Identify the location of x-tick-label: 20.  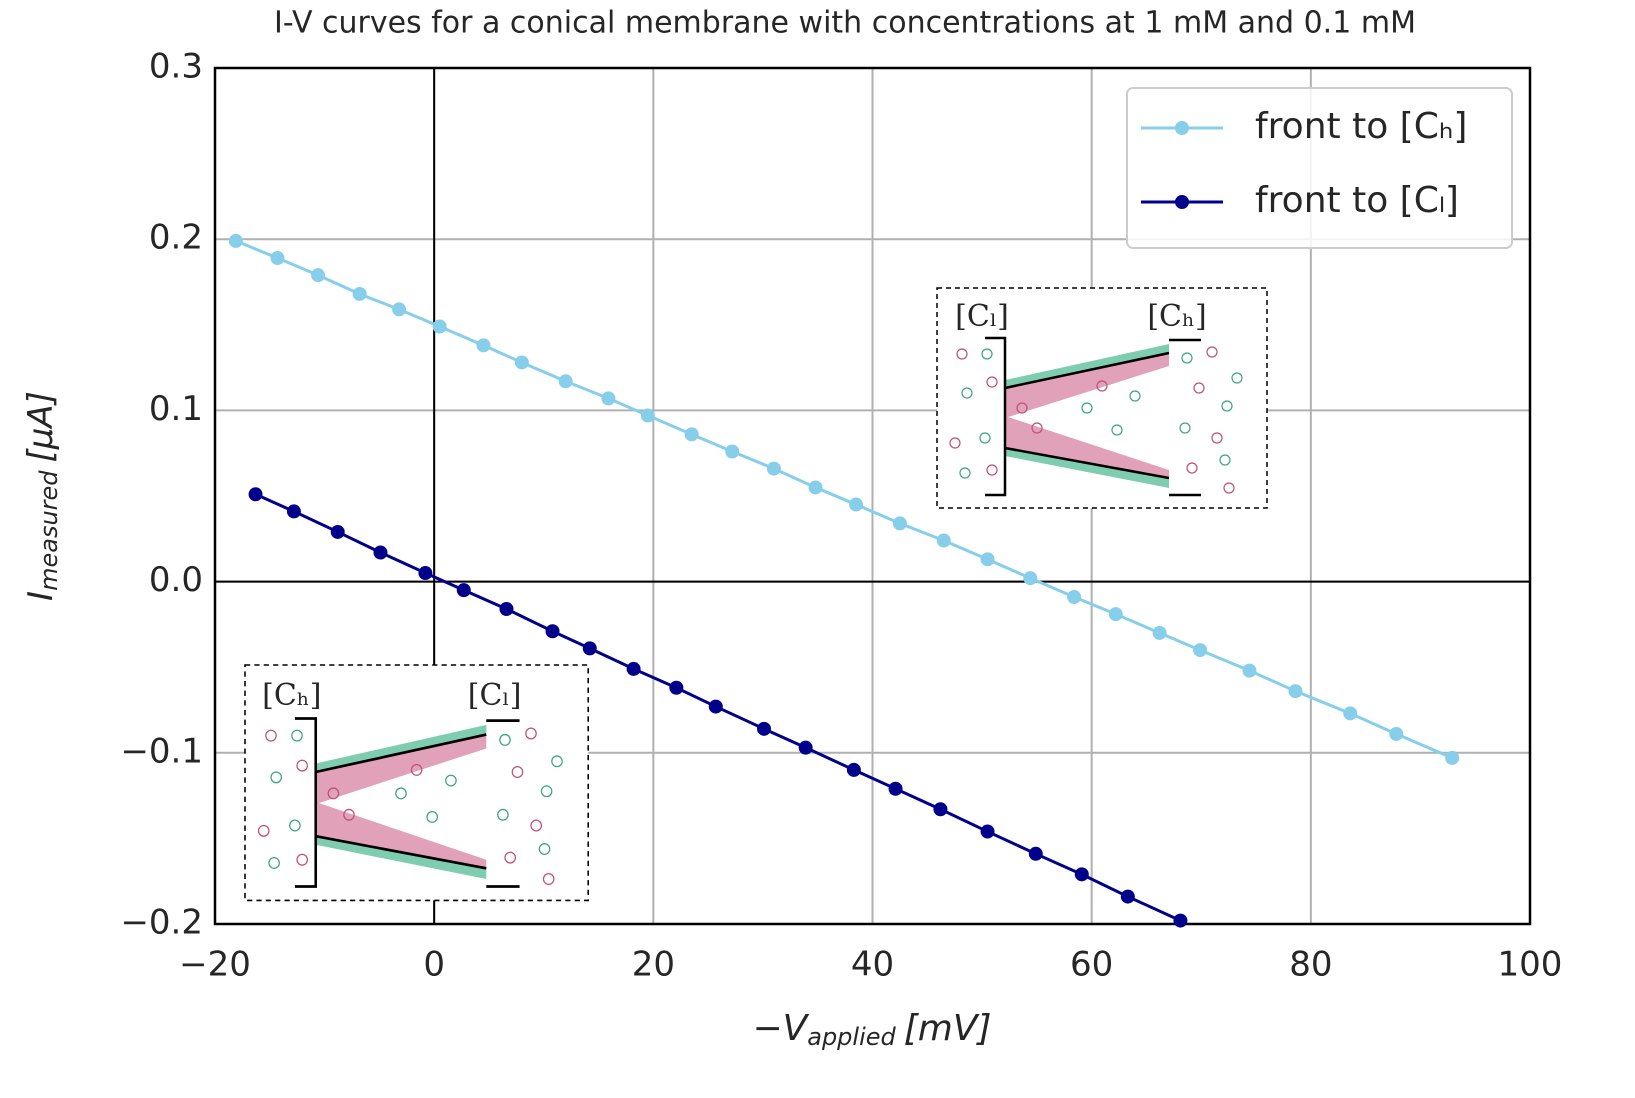
(653, 965).